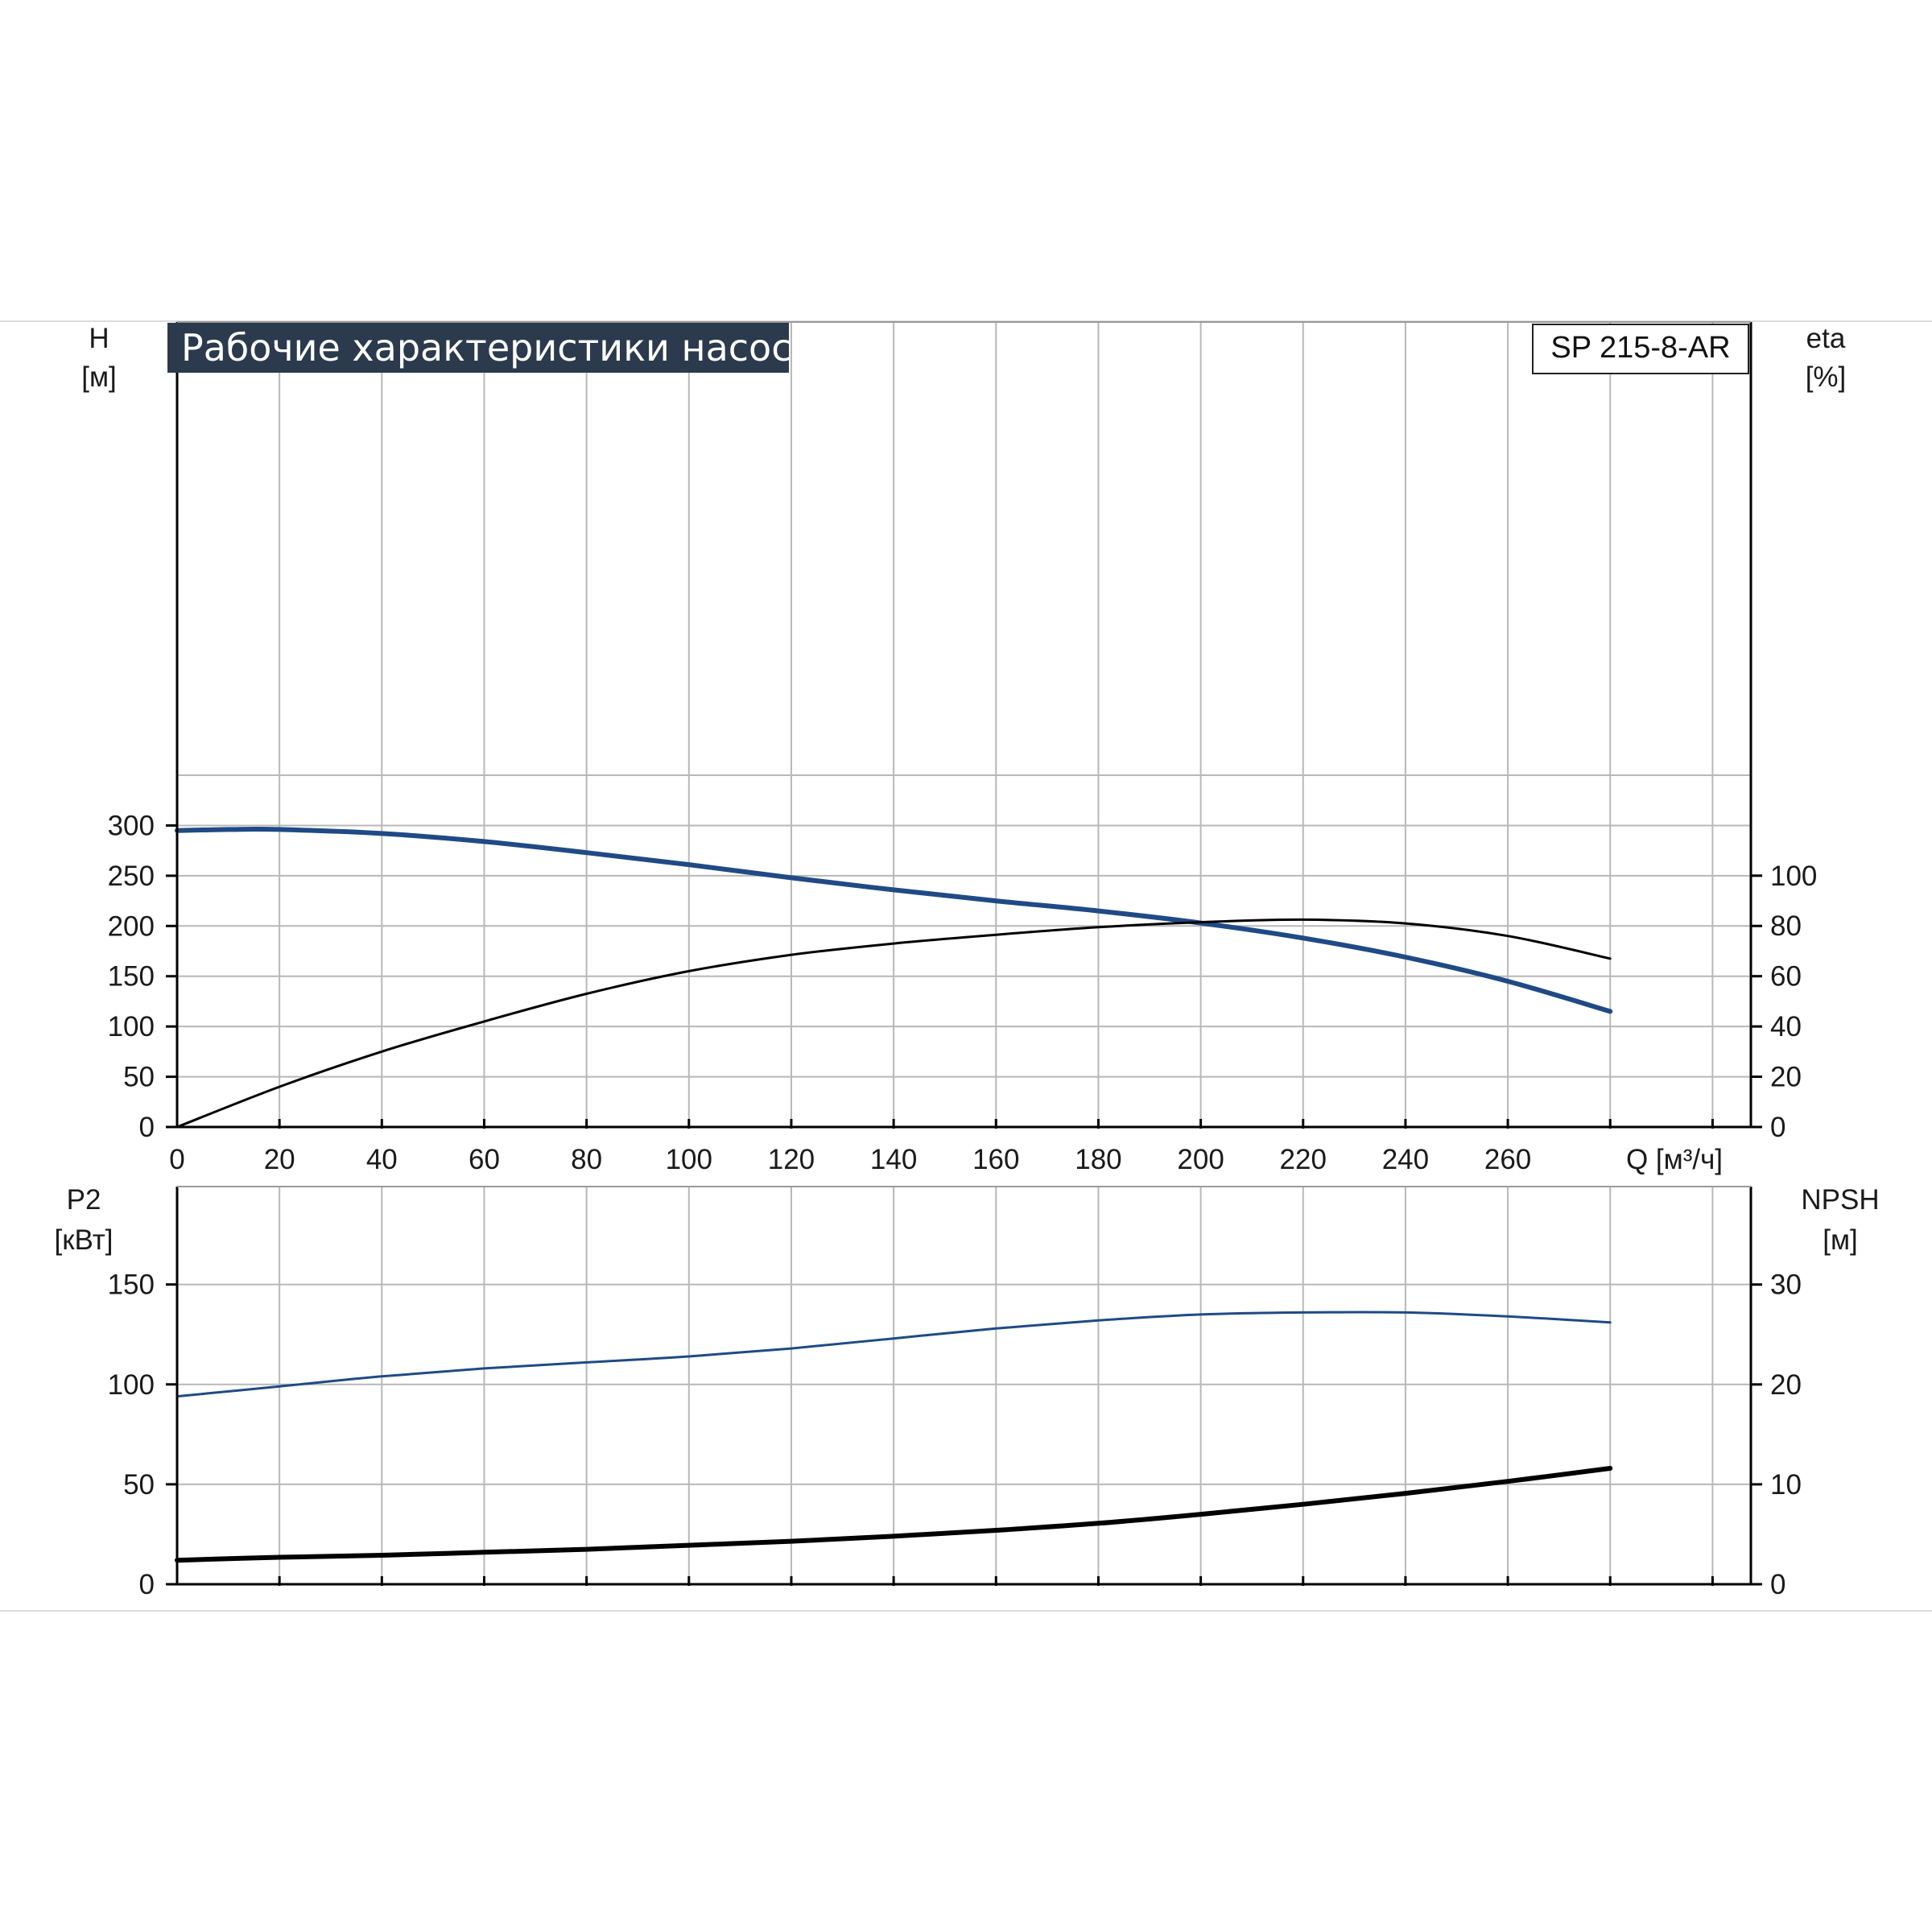  Describe the element at coordinates (99, 338) in the screenshot. I see `h-axis-label: H` at that location.